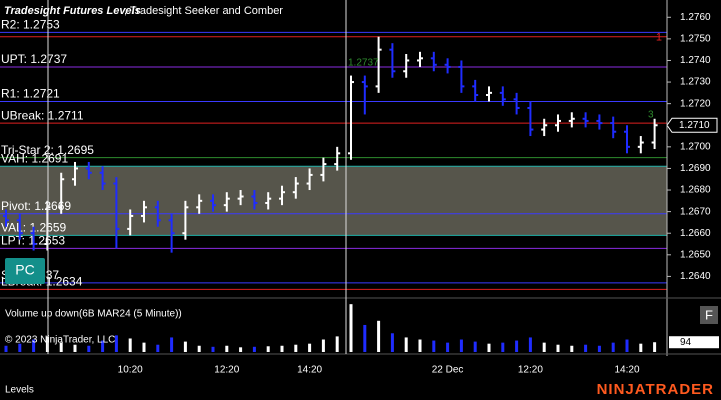 The width and height of the screenshot is (721, 400). I want to click on level-label: R1: 1.2721, so click(30, 94).